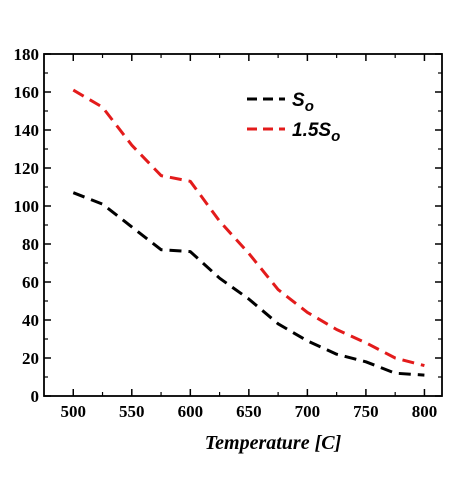 The width and height of the screenshot is (474, 479). What do you see at coordinates (191, 411) in the screenshot?
I see `x-tick-label: 600` at bounding box center [191, 411].